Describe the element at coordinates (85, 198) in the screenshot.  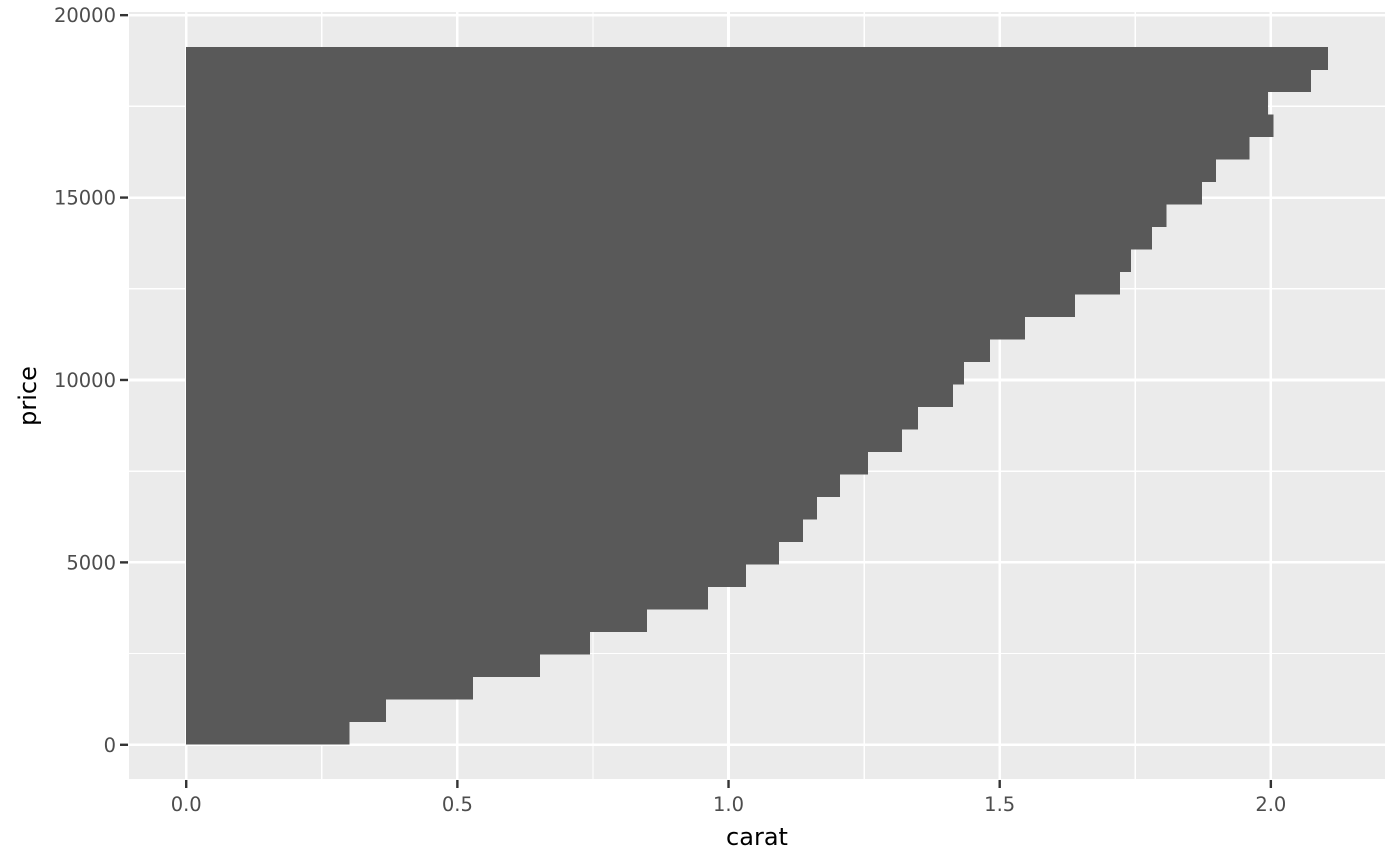
I see `y-tick-label: 15000` at that location.